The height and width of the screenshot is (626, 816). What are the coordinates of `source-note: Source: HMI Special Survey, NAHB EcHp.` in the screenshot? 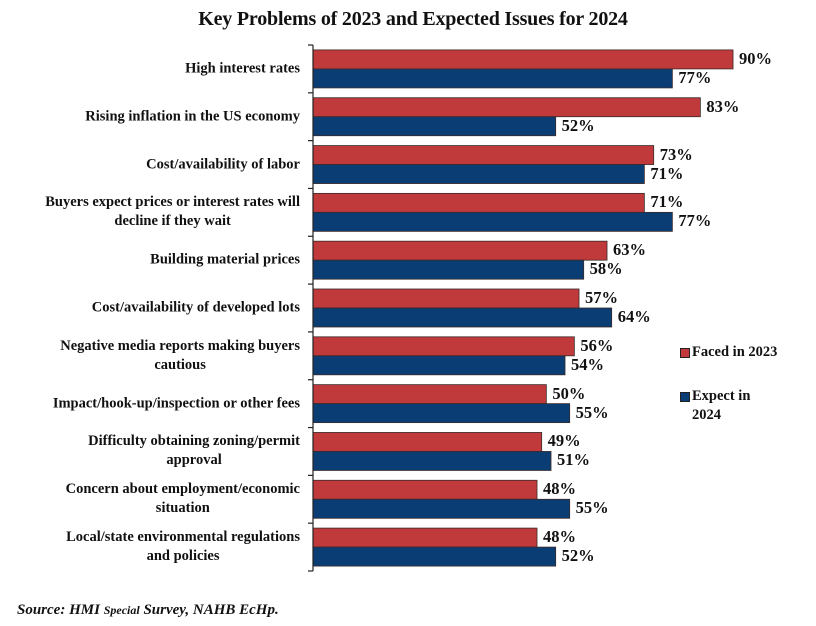 It's located at (148, 610).